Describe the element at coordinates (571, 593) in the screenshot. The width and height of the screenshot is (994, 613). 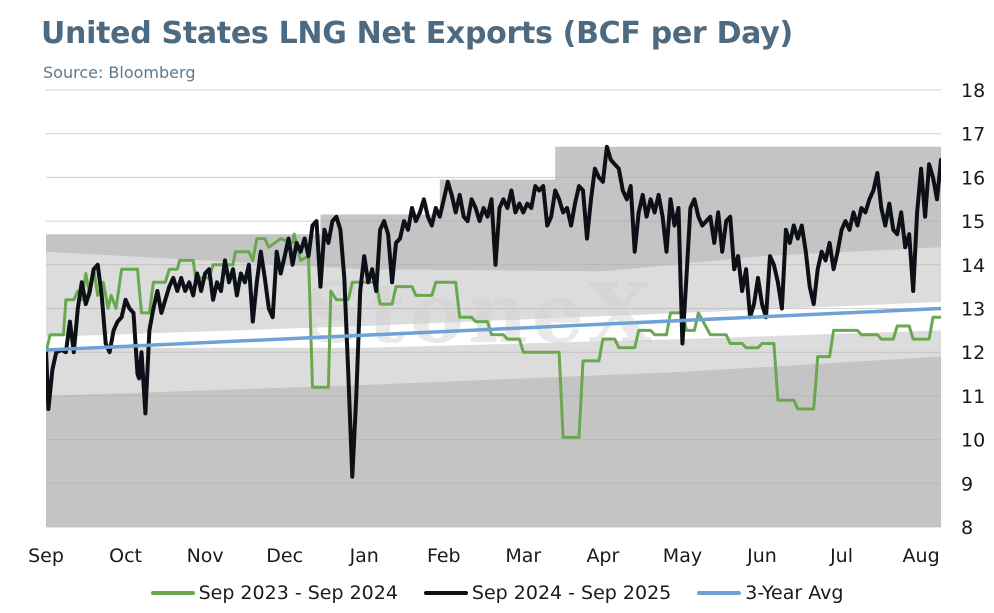
I see `legend-label: Sep 2024 - Sep 2025` at that location.